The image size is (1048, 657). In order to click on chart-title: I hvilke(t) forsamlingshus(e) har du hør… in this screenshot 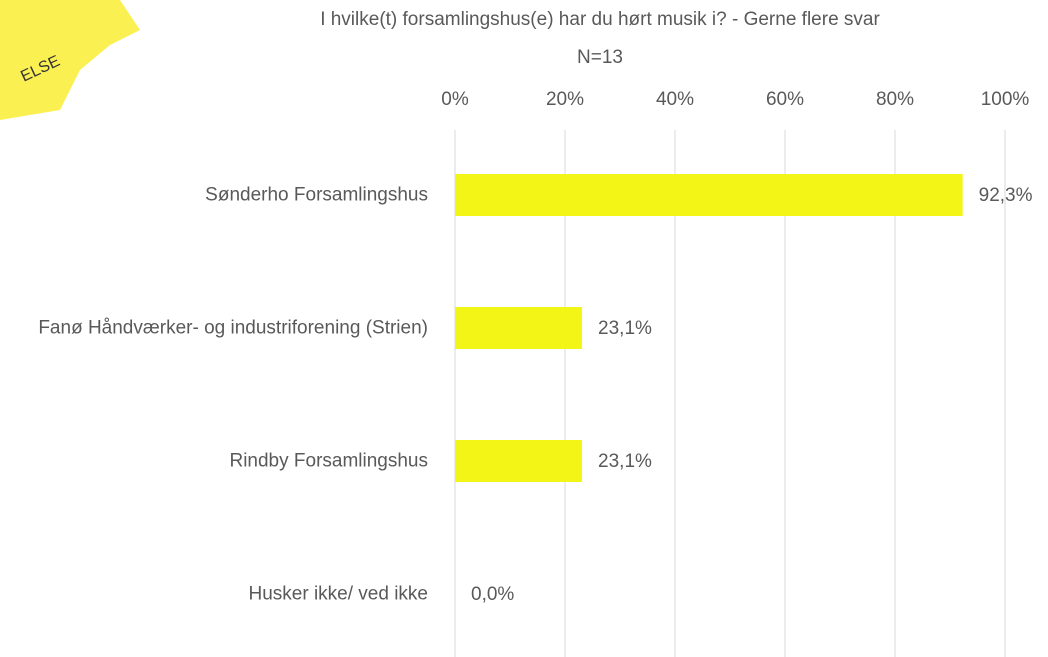, I will do `click(600, 19)`.